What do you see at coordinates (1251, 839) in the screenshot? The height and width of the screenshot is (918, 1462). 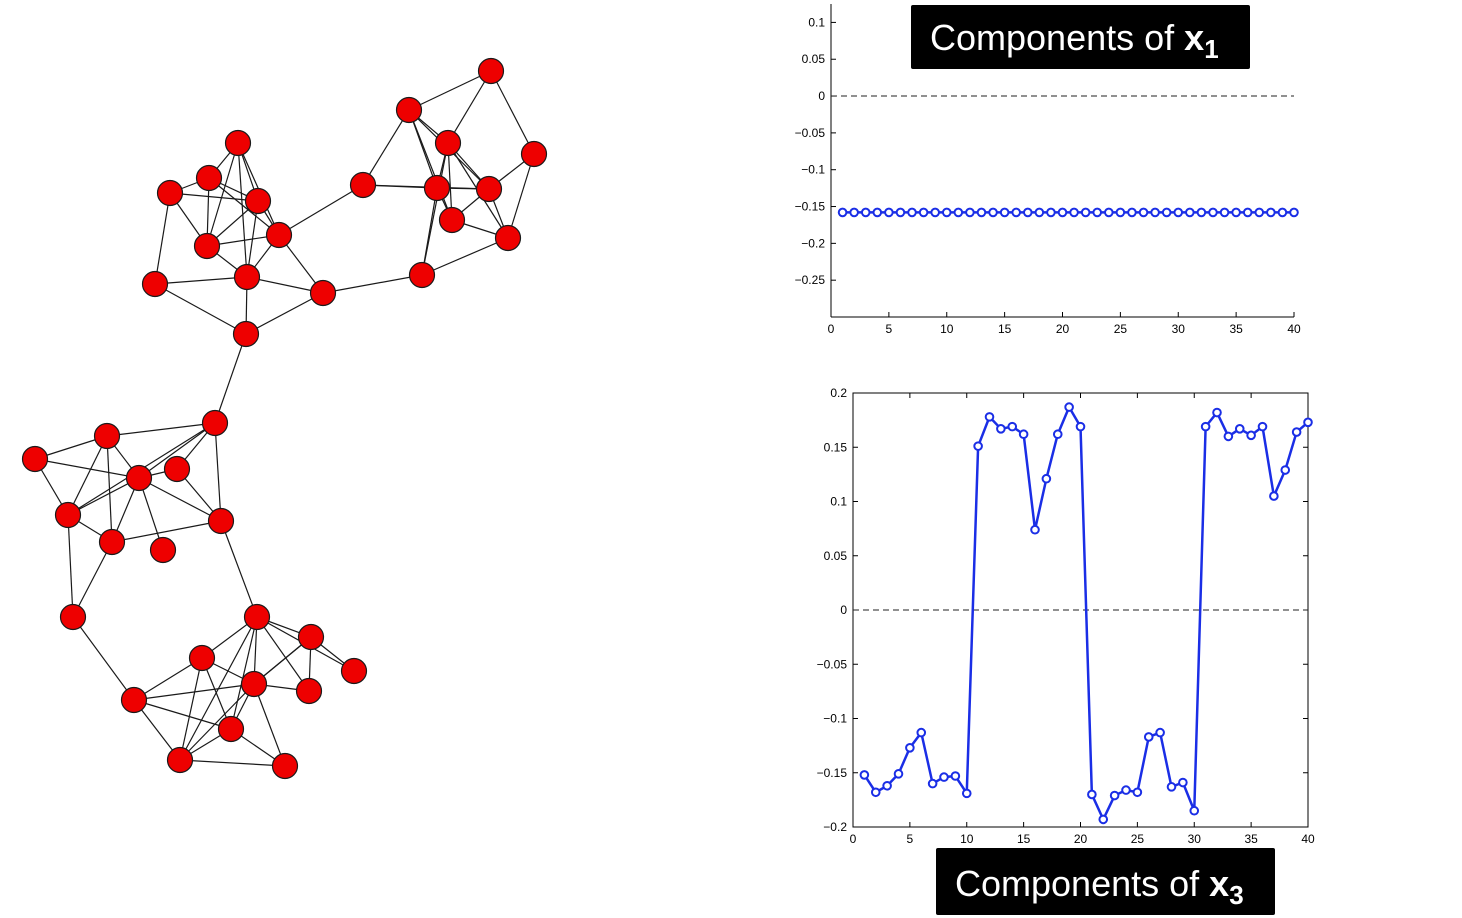 I see `x-tick-label: 35` at bounding box center [1251, 839].